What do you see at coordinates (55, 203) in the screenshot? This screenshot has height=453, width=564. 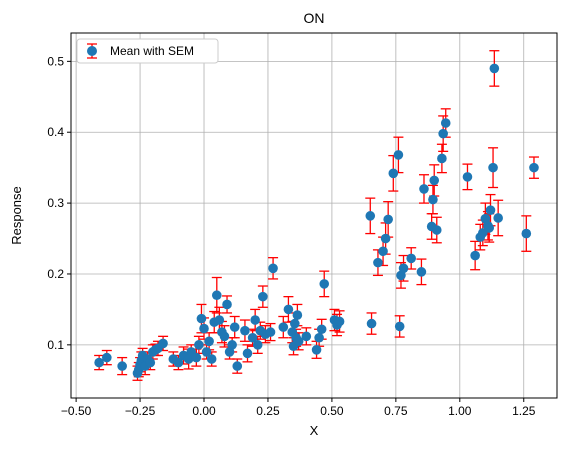 I see `y-tick-label: 0.3` at bounding box center [55, 203].